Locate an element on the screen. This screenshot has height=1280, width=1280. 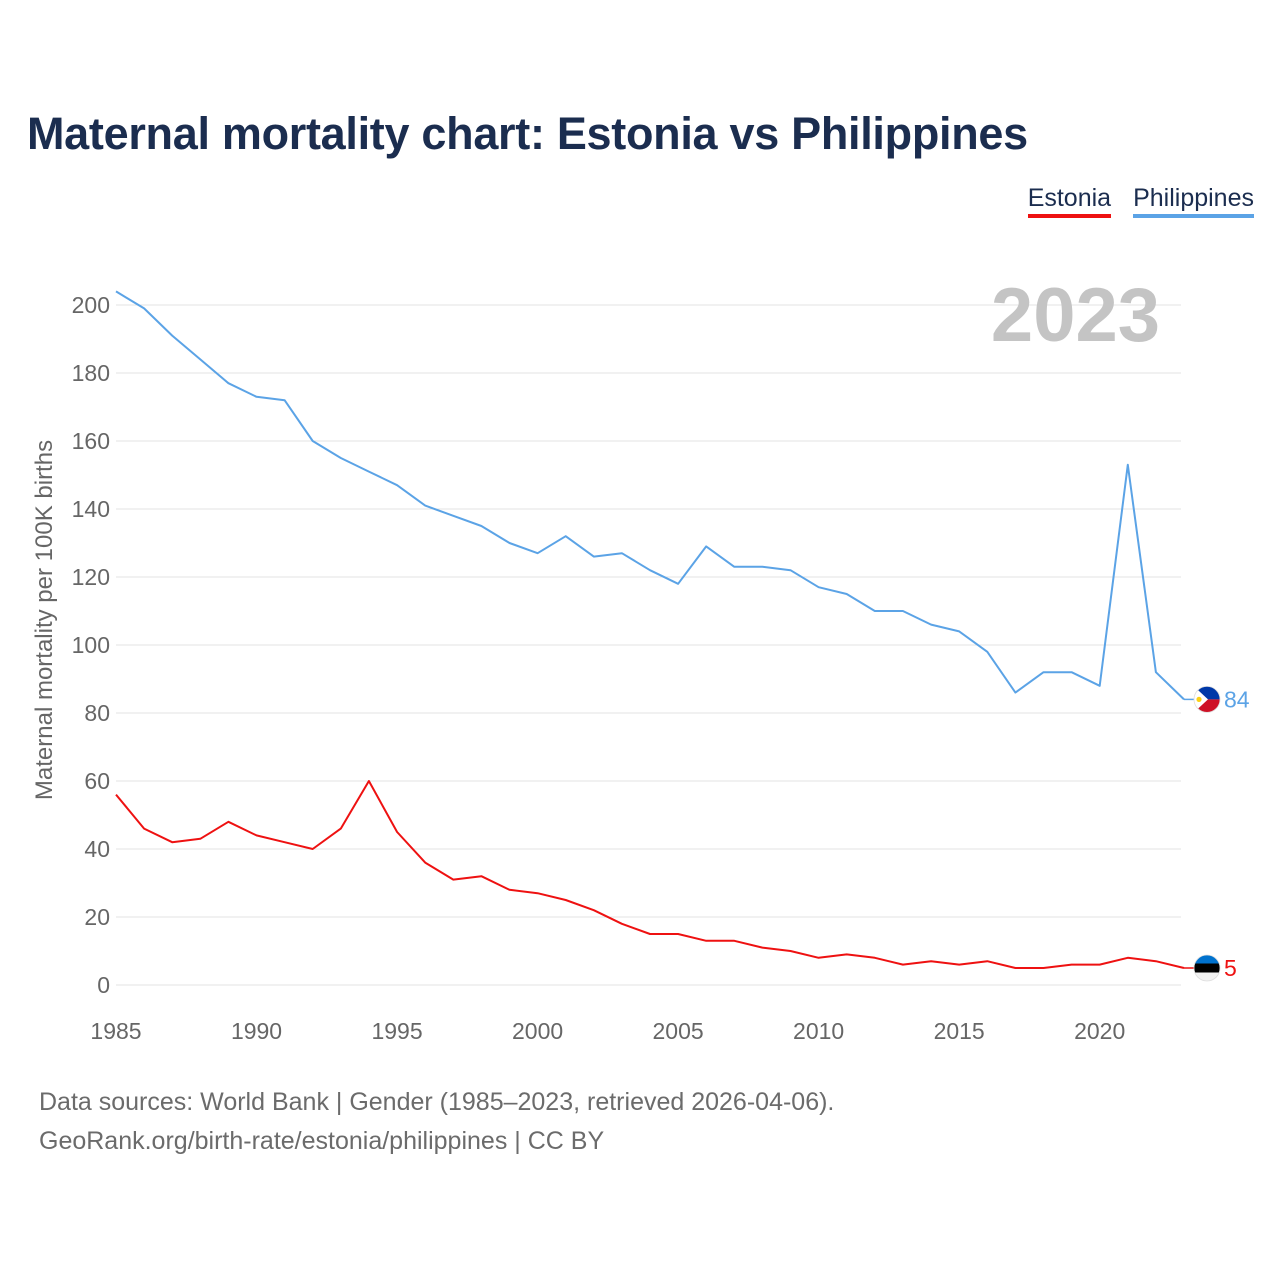
x-tick-label: 2015 is located at coordinates (959, 1031).